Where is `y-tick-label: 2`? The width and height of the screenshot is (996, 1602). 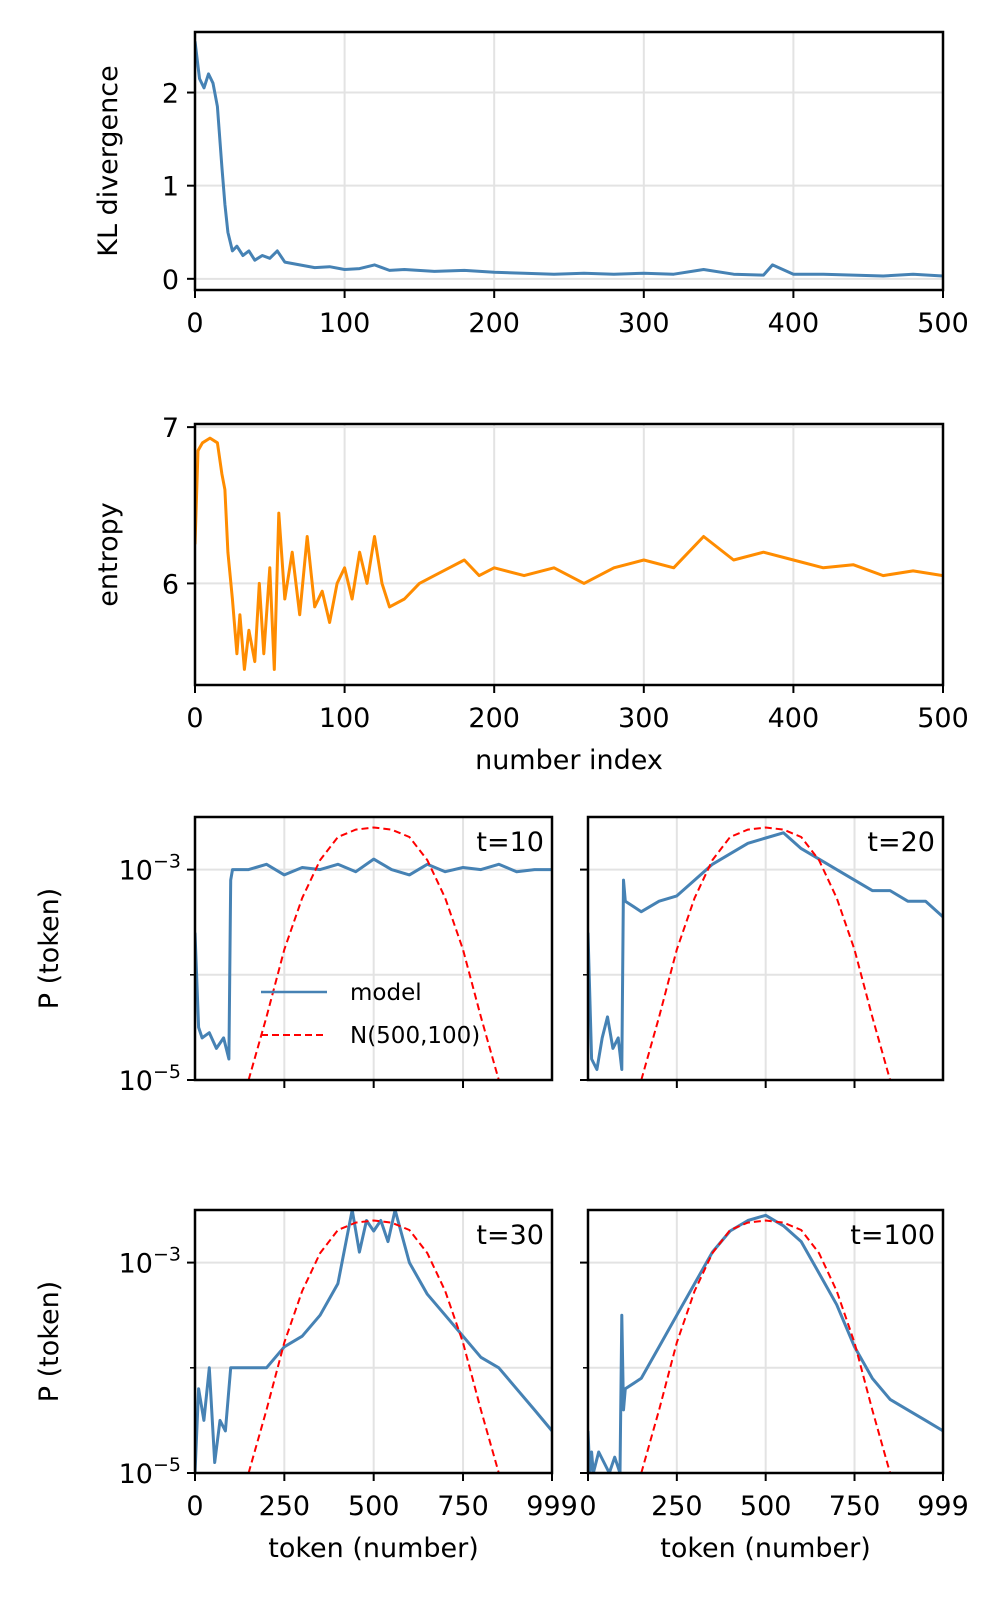
y-tick-label: 2 is located at coordinates (170, 94).